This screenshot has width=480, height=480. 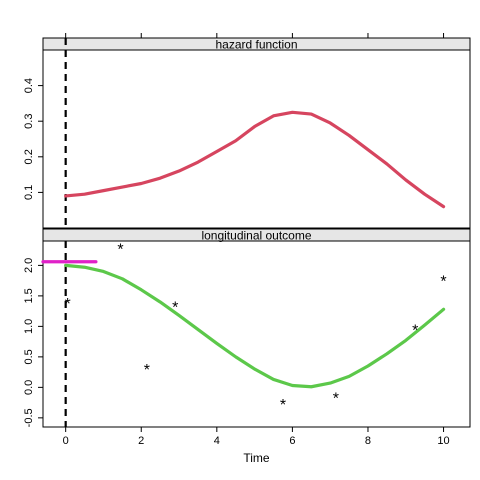 I want to click on x-axis: 0 2 4 6 8 10, so click(x=256, y=437).